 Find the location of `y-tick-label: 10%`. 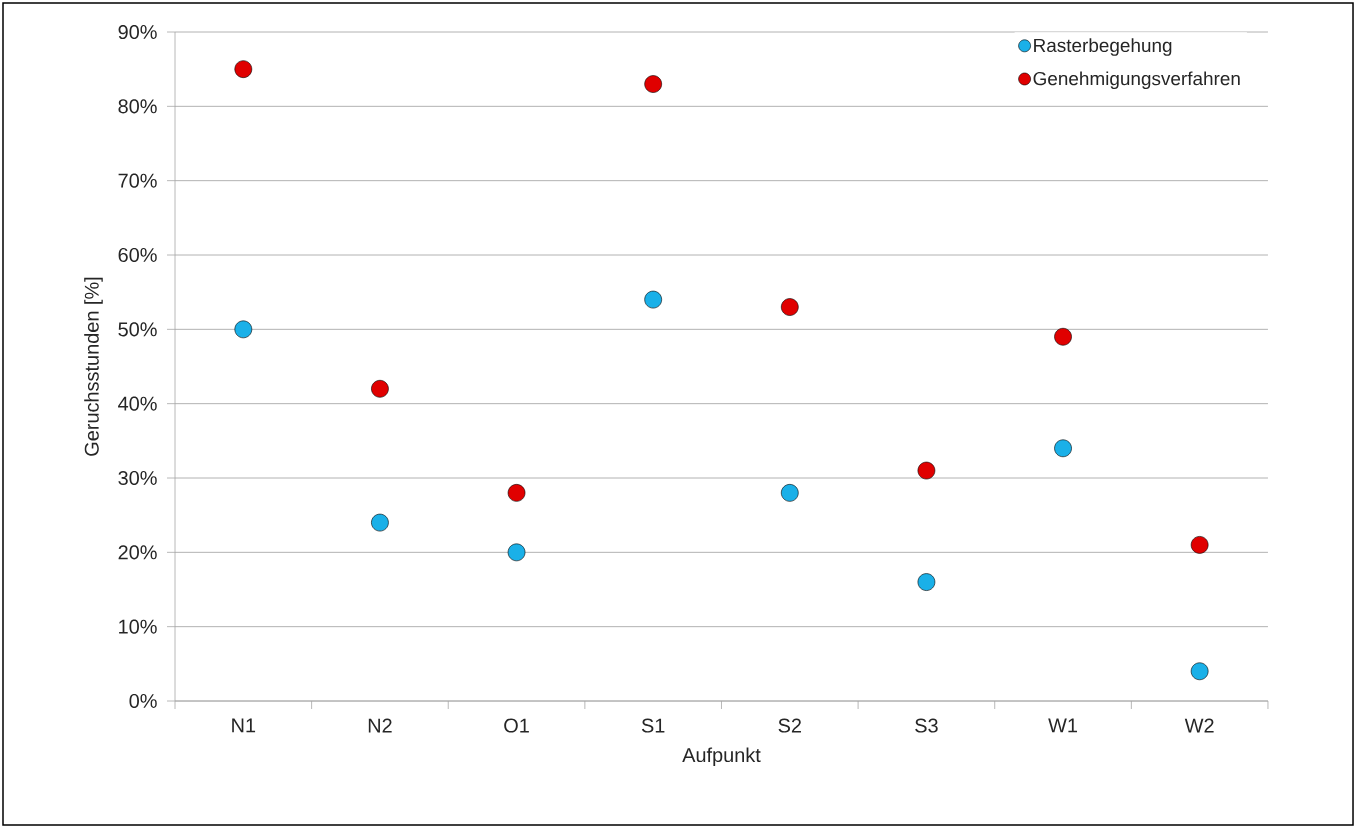

y-tick-label: 10% is located at coordinates (138, 626).